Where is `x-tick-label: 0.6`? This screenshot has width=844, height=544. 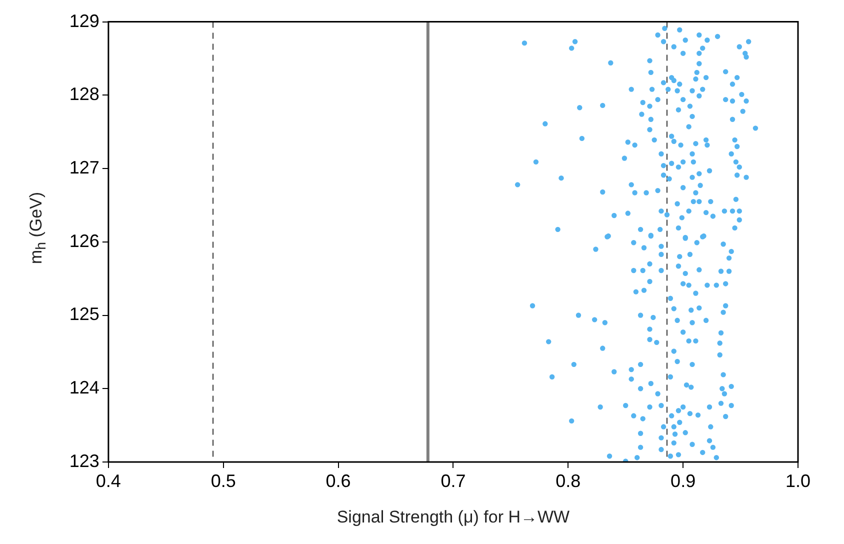
x-tick-label: 0.6 is located at coordinates (338, 480).